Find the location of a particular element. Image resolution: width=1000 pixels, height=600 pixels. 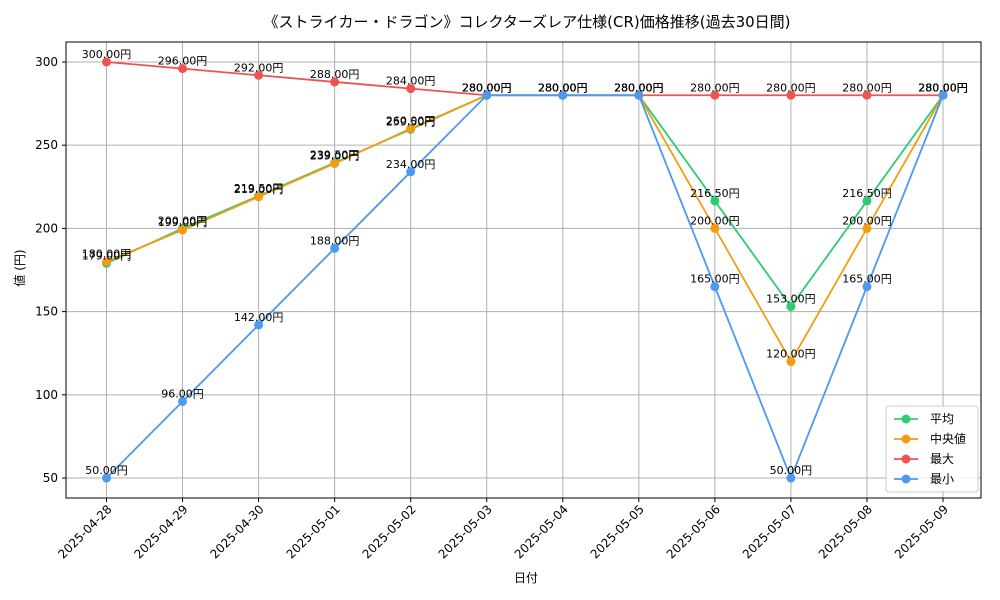

data-label: 292.00円 is located at coordinates (259, 67).